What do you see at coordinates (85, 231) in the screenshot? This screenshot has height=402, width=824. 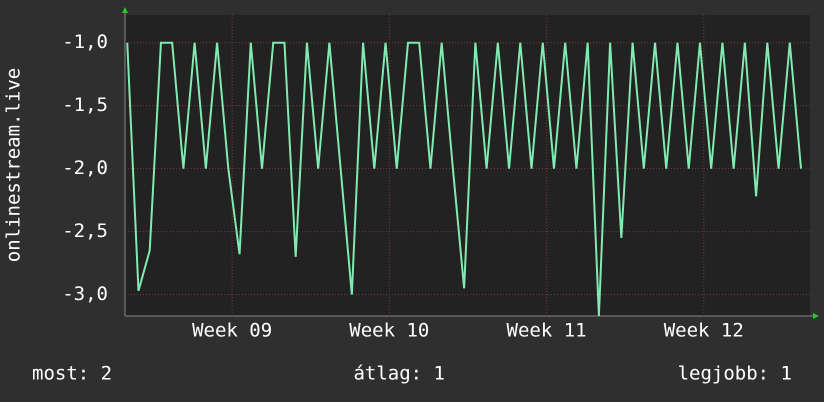 I see `y-tick-label: -2,5` at bounding box center [85, 231].